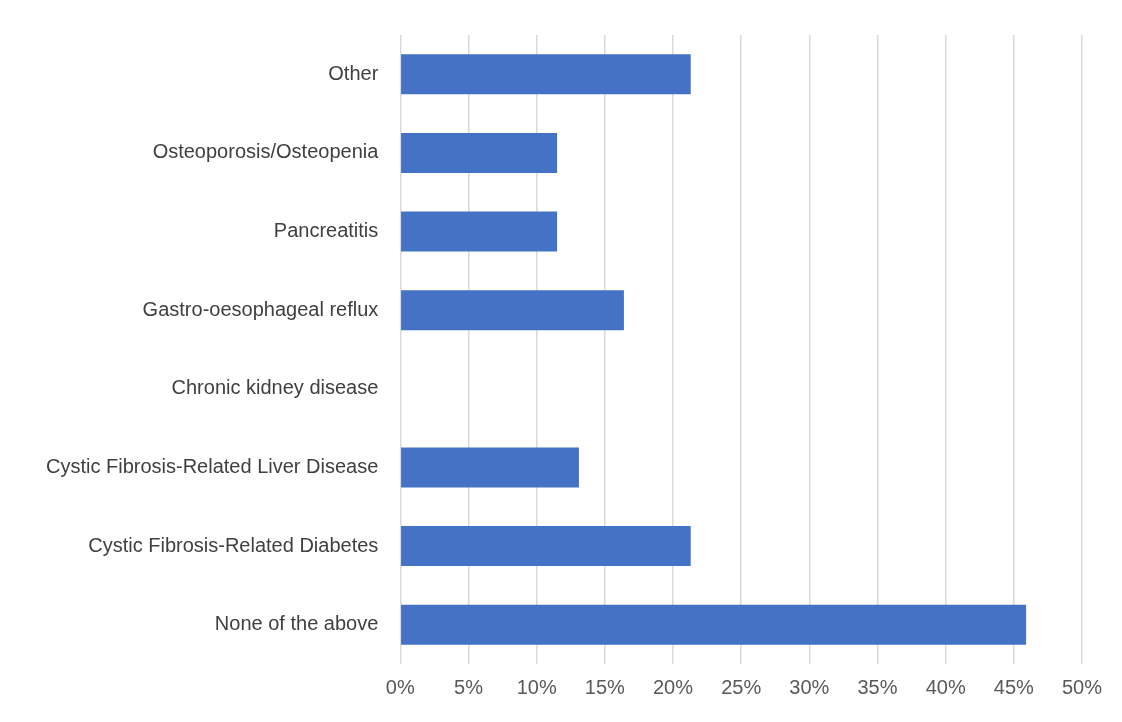 This screenshot has height=722, width=1122. I want to click on x-tick-label: 10%, so click(536, 686).